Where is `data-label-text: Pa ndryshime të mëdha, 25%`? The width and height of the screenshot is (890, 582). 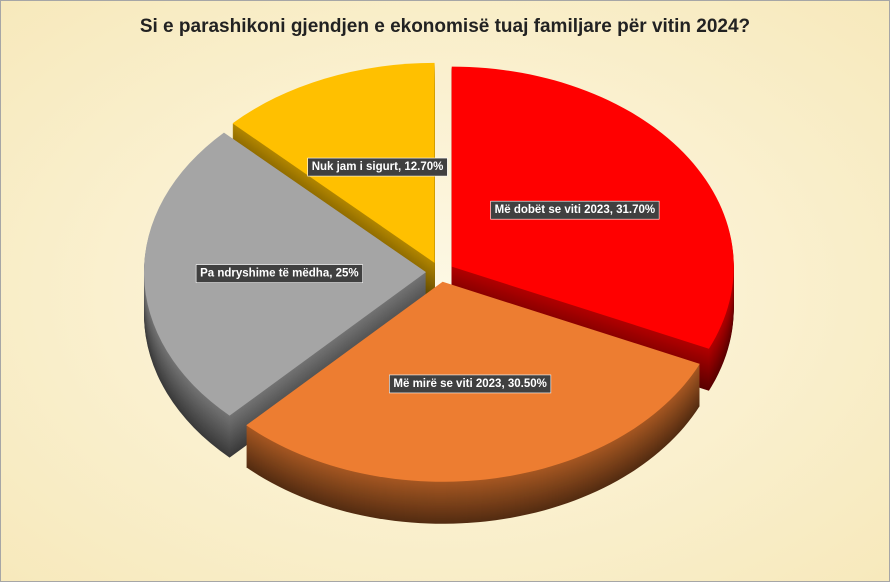
data-label-text: Pa ndryshime të mëdha, 25% is located at coordinates (279, 274).